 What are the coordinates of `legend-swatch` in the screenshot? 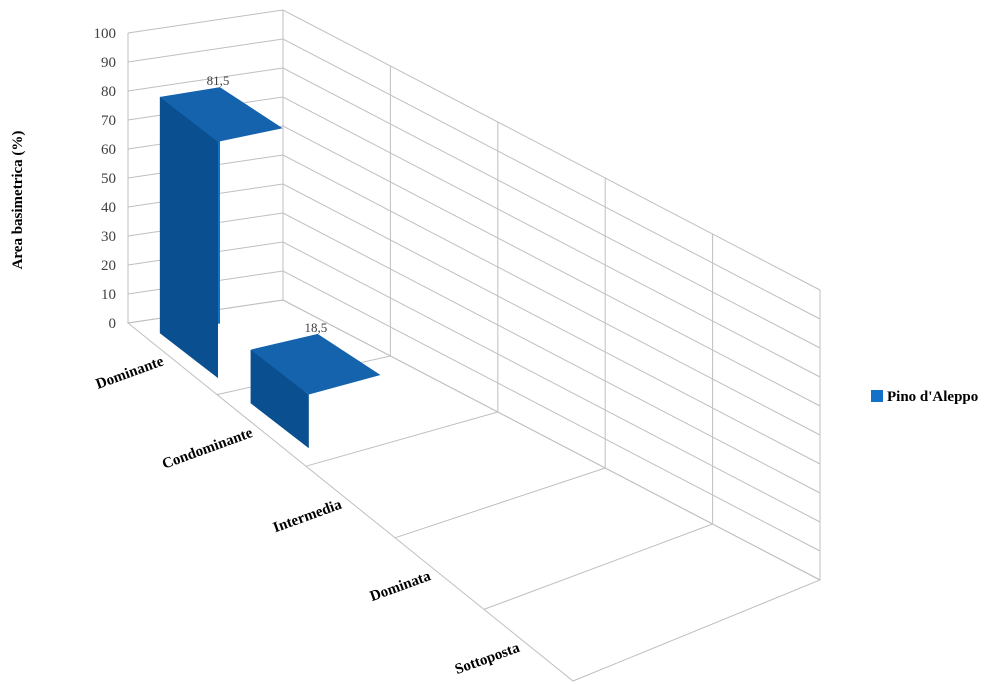 It's located at (877, 396).